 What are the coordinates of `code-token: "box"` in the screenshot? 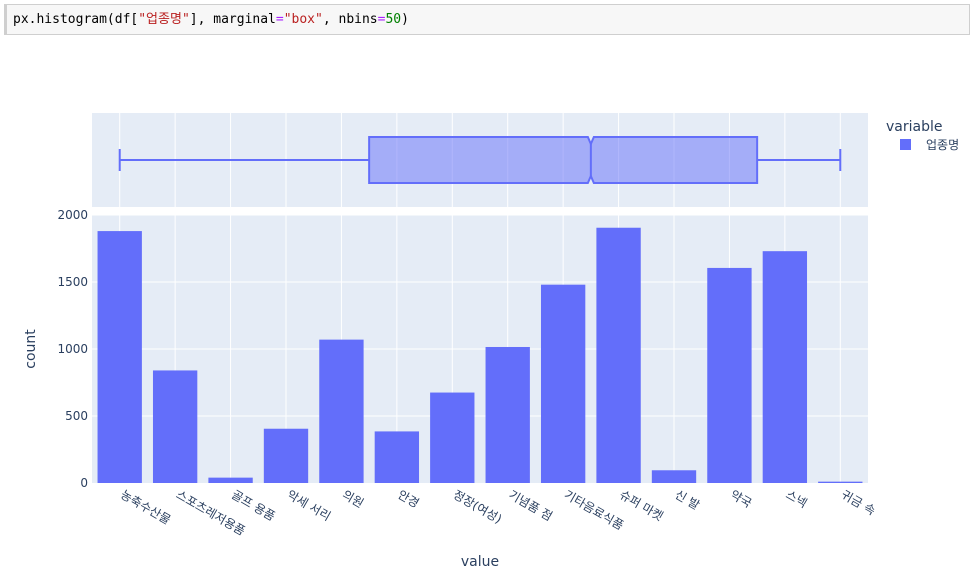 It's located at (303, 19).